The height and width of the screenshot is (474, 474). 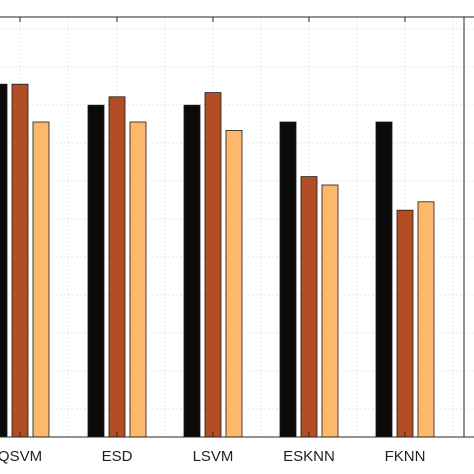 I want to click on x-tick-labels: QSVM ESD LSVM ESKNN FKNN, so click(x=212, y=456).